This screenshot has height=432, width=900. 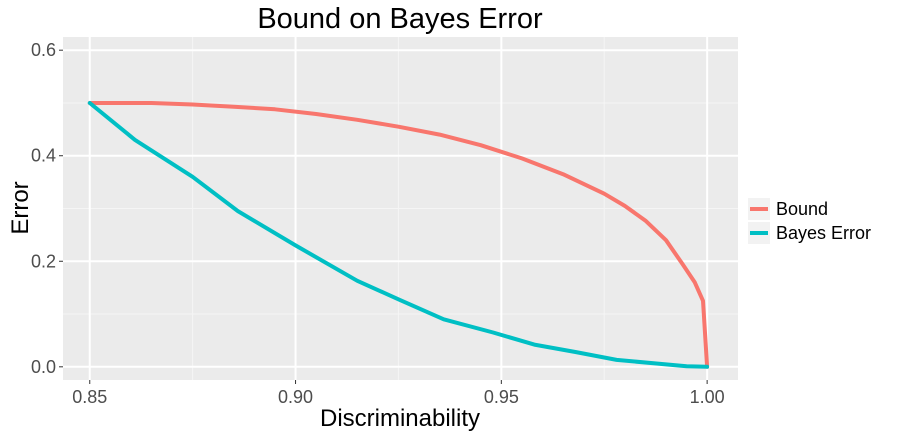 I want to click on y-tick-label: 0.2, so click(x=43, y=261).